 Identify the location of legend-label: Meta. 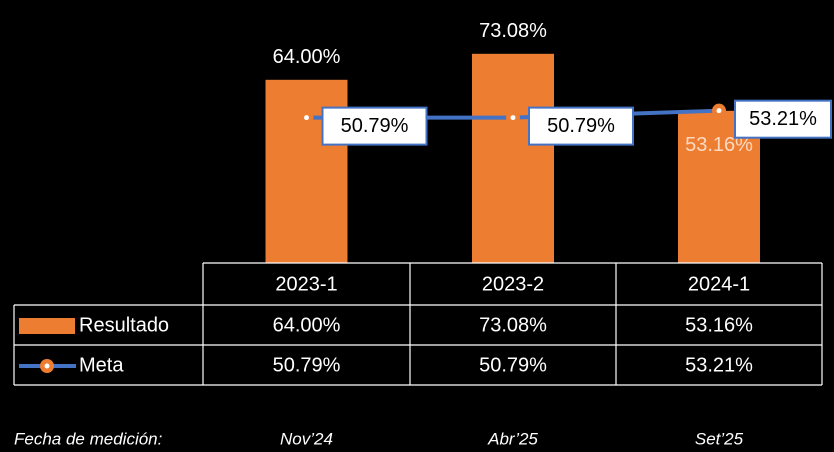
(101, 365).